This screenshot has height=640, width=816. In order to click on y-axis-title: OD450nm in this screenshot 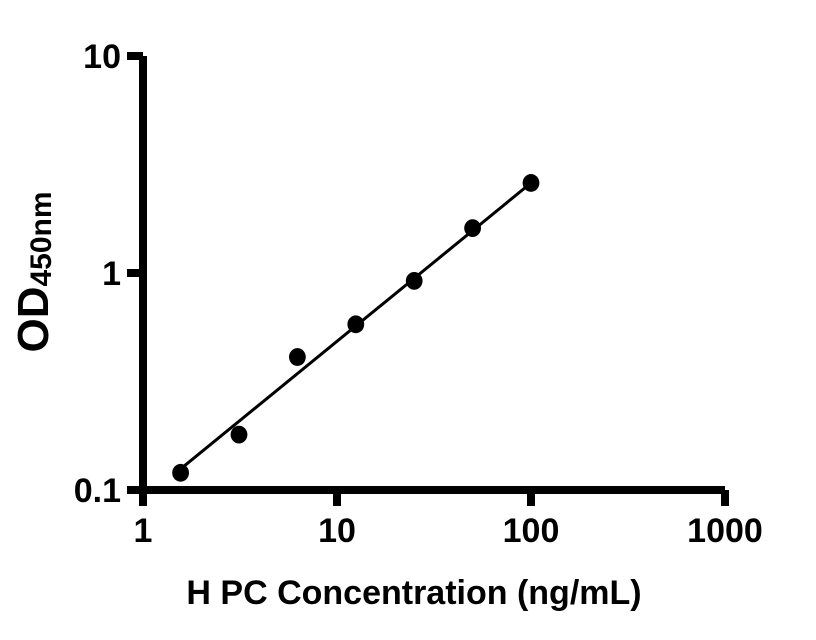, I will do `click(33, 271)`.